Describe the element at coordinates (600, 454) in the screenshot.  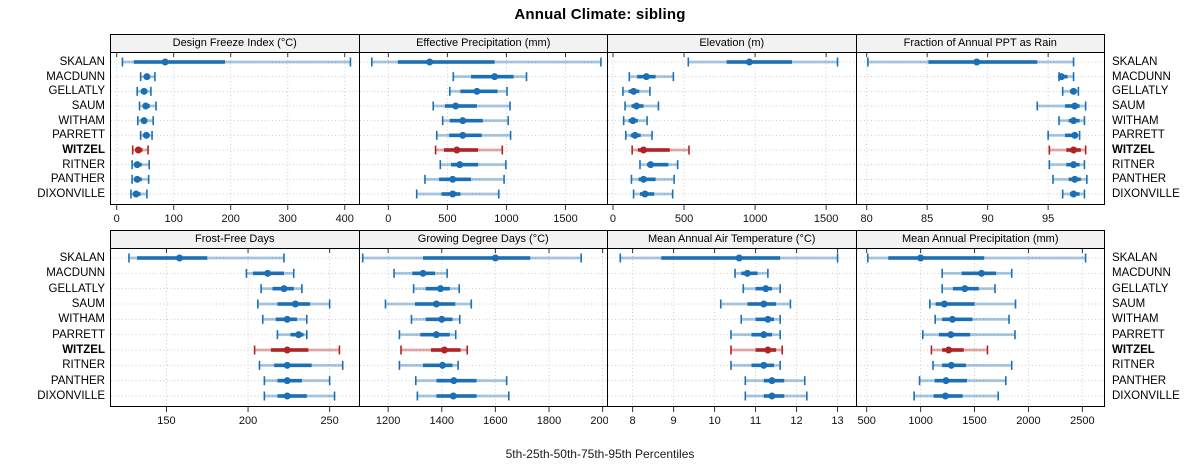
I see `figure-footer: 5th-25th-50th-75th-95th Percentiles` at that location.